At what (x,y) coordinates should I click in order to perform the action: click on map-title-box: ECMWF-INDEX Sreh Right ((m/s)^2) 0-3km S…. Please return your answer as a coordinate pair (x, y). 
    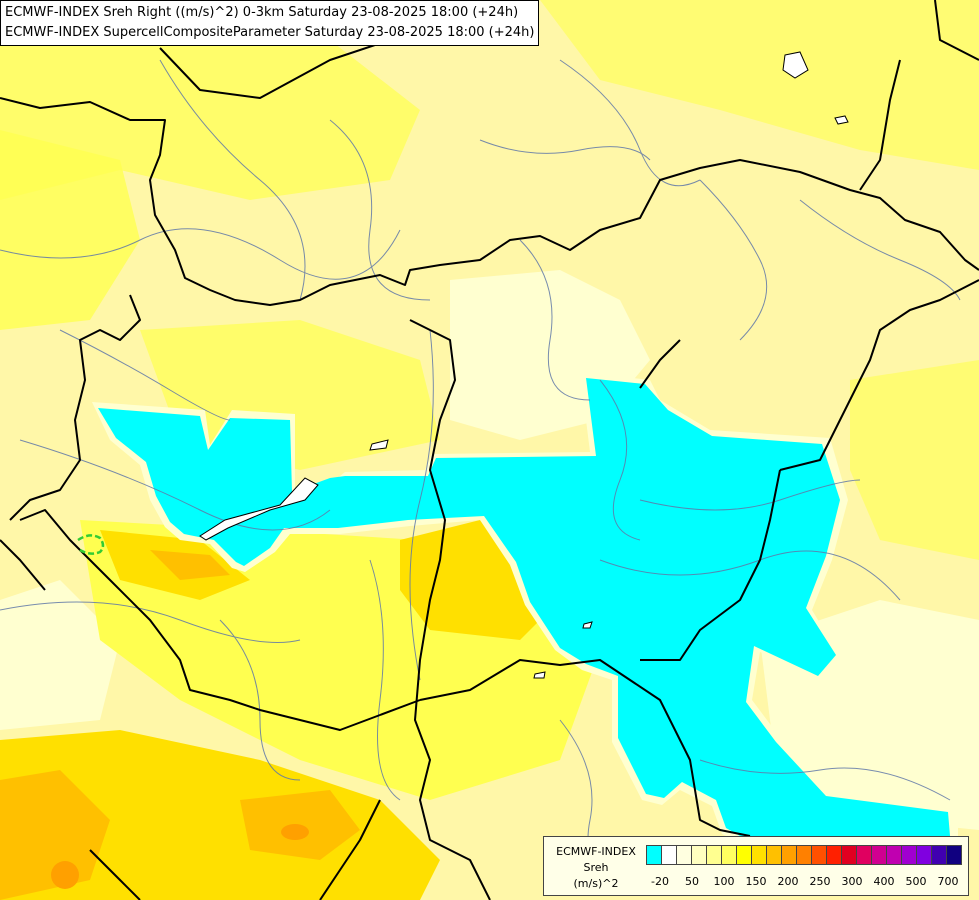
    Looking at the image, I should click on (270, 23).